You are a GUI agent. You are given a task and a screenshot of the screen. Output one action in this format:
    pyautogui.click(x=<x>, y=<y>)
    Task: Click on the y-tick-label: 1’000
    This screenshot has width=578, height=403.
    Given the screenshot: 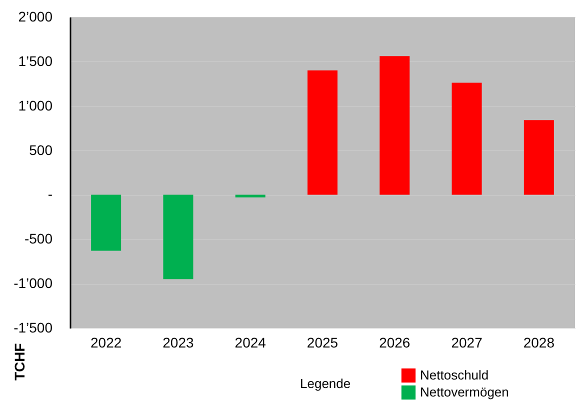 What is the action you would take?
    pyautogui.click(x=35, y=105)
    